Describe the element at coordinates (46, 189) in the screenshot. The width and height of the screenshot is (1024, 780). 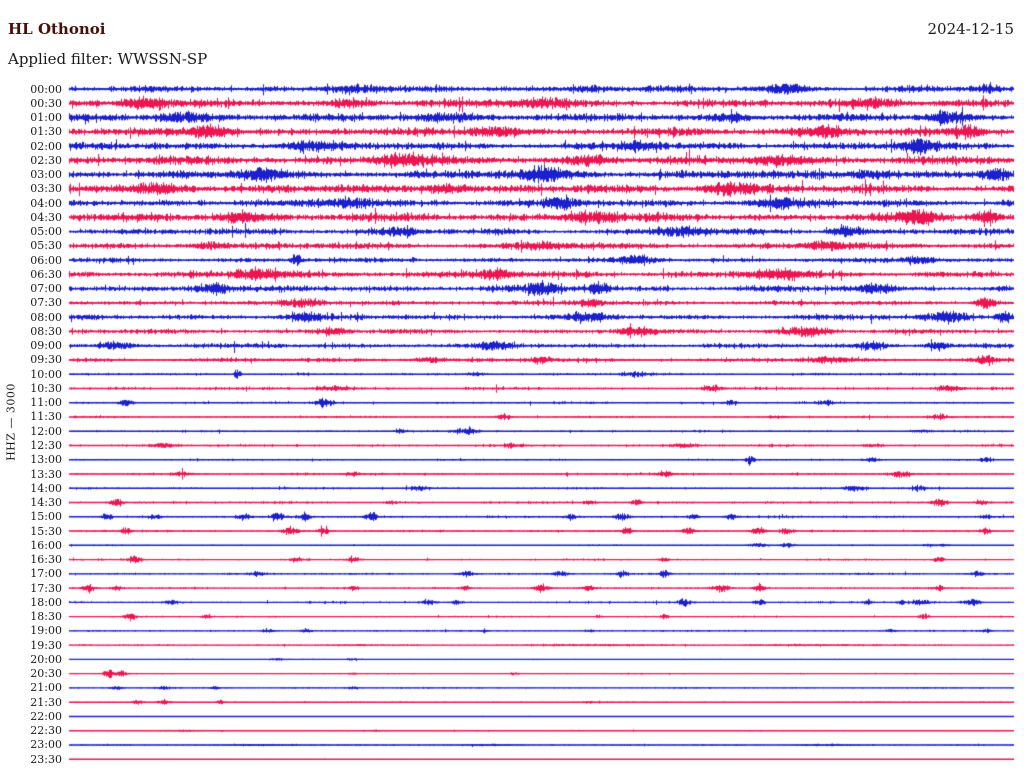
I see `time-label: 03:30` at that location.